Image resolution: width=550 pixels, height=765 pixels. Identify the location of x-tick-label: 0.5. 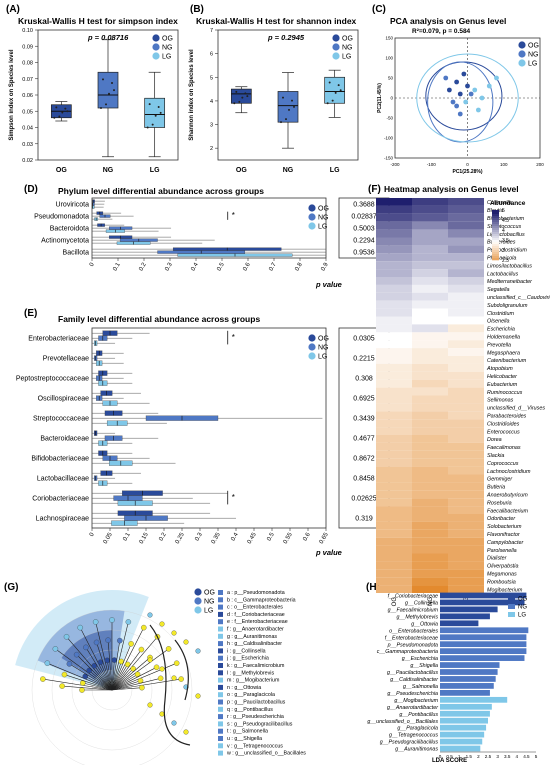
(221, 266).